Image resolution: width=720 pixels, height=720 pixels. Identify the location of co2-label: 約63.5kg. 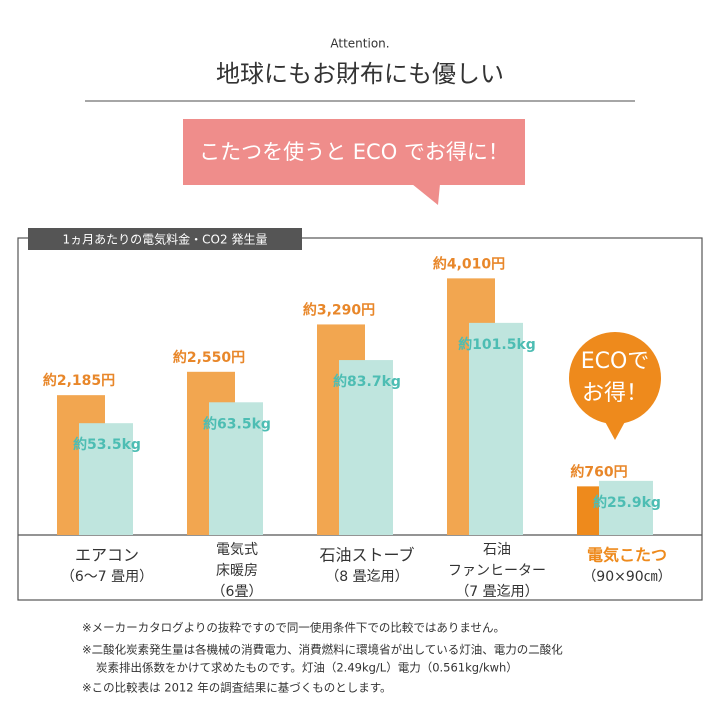
(237, 423).